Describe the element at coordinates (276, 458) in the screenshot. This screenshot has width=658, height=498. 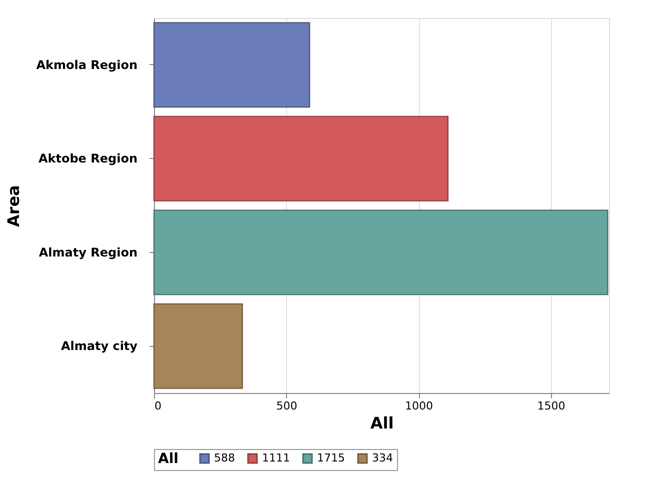
I see `legend-label: 1111` at that location.